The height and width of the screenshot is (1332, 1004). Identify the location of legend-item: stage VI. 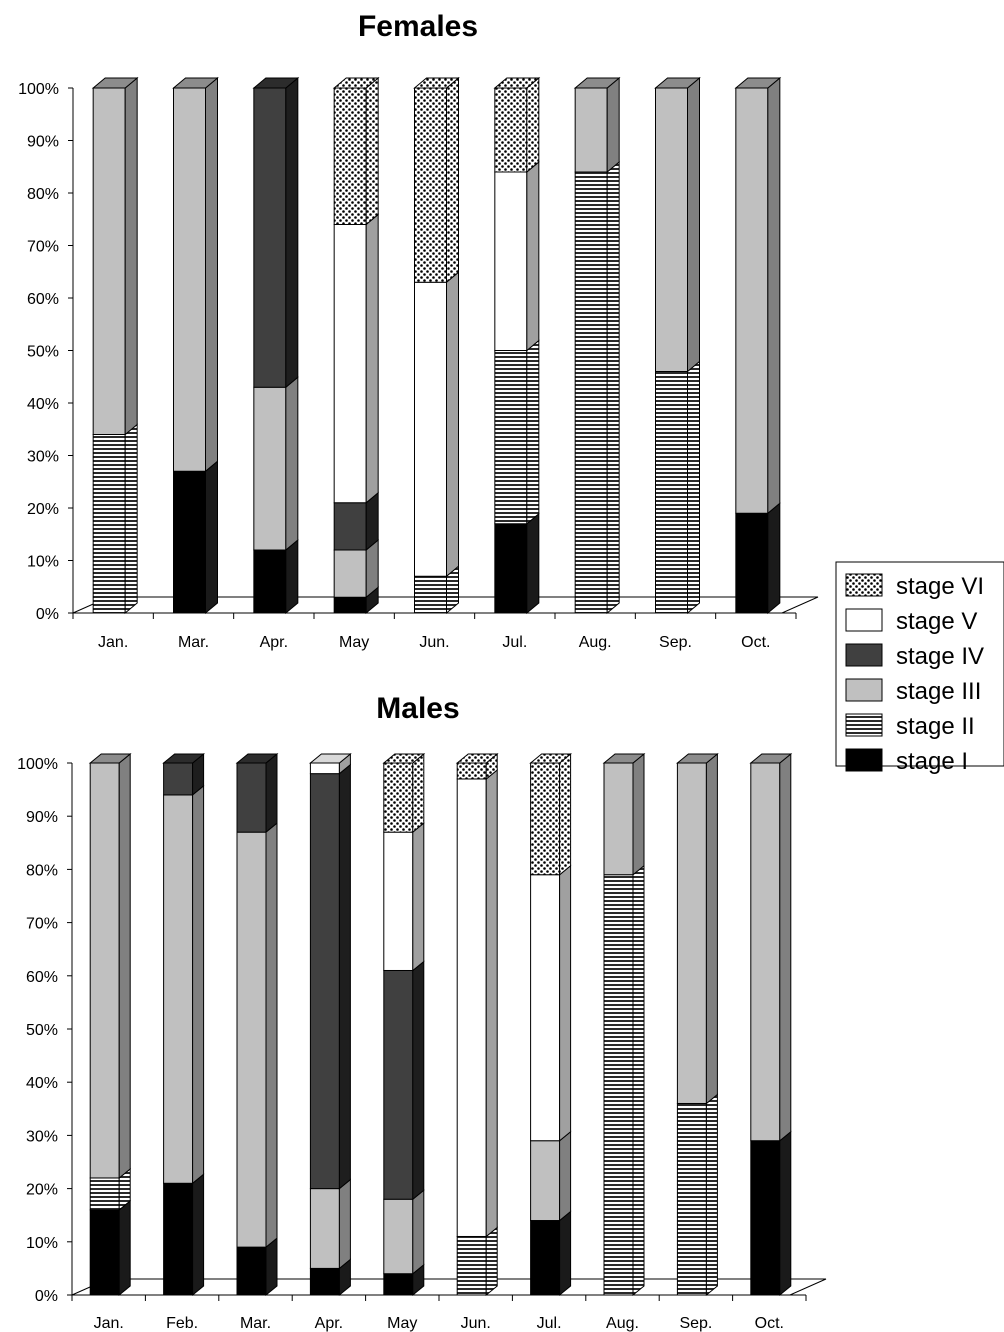
(914, 586).